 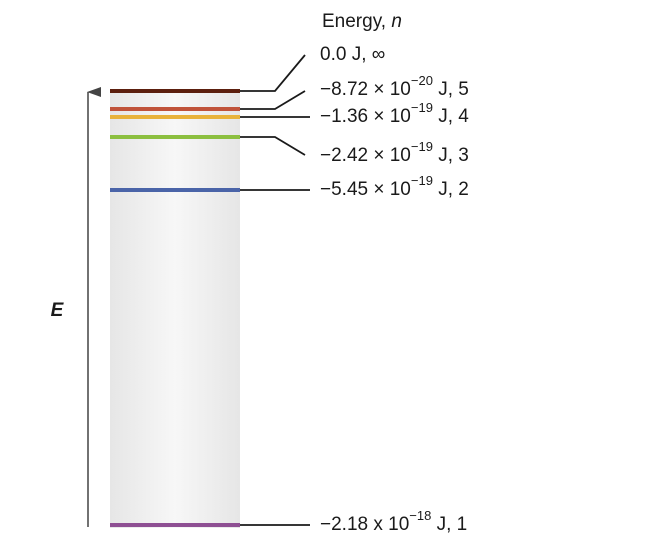 What do you see at coordinates (365, 155) in the screenshot?
I see `level-base: −2.42 × 10` at bounding box center [365, 155].